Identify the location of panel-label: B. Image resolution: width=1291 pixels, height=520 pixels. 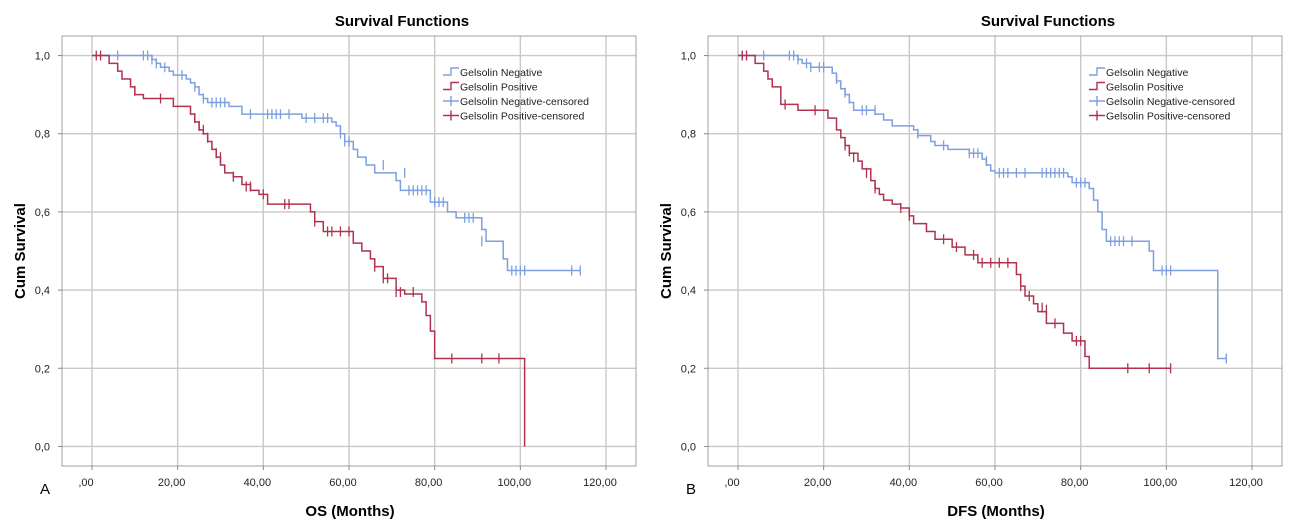
(691, 489).